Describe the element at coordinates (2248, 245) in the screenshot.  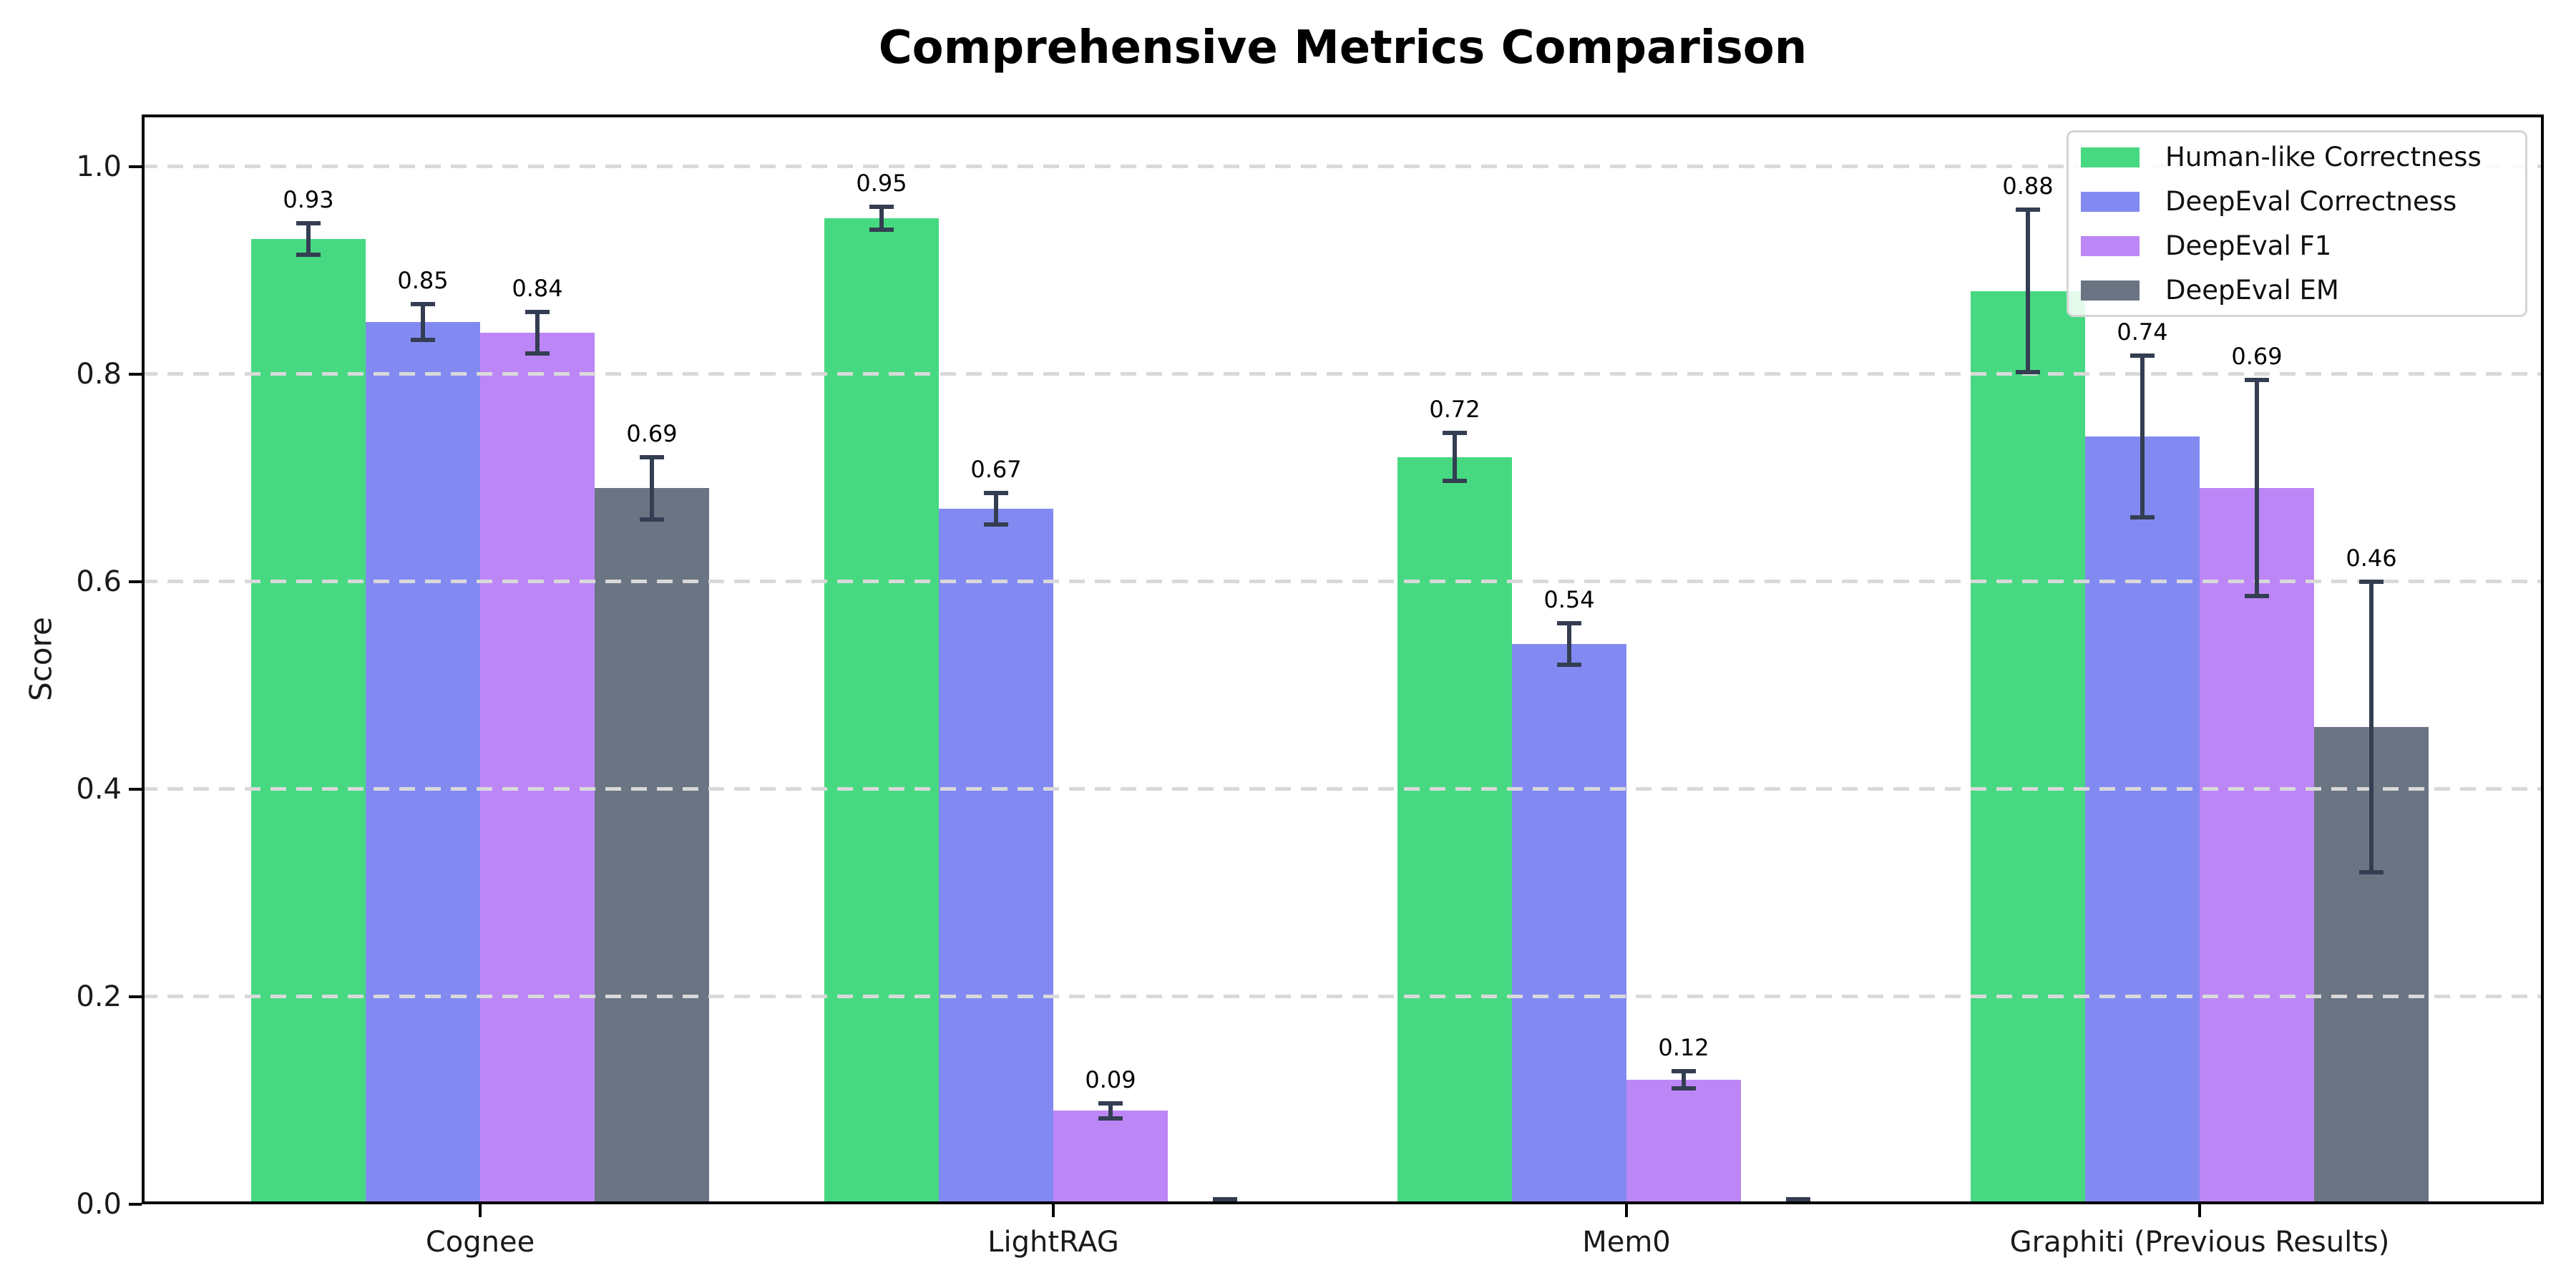
I see `legend-label: DeepEval F1` at that location.